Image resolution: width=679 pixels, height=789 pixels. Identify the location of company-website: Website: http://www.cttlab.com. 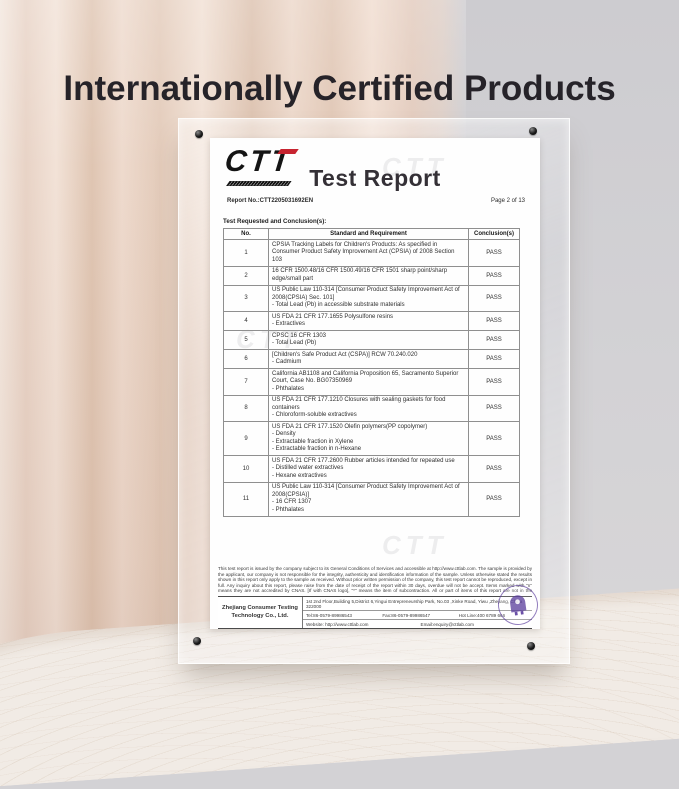
(337, 624).